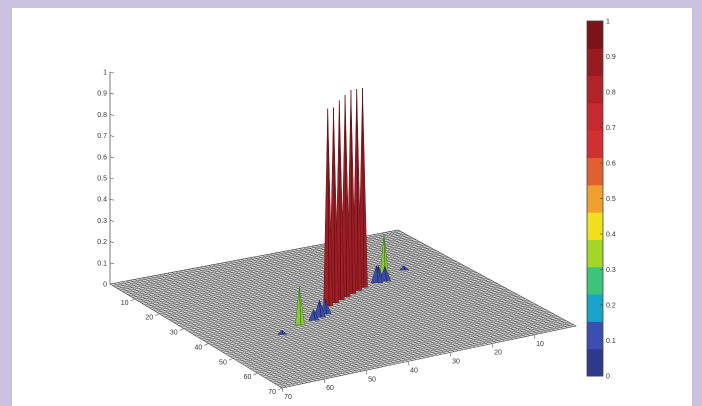  What do you see at coordinates (102, 94) in the screenshot?
I see `z-tick-label: 0.9` at bounding box center [102, 94].